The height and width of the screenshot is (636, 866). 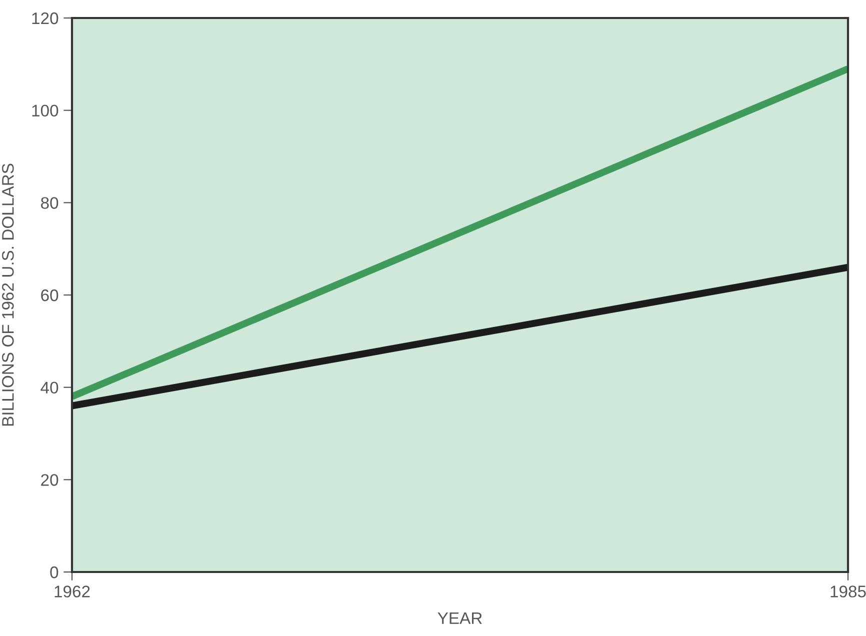 What do you see at coordinates (49, 295) in the screenshot?
I see `y-tick-label: 60` at bounding box center [49, 295].